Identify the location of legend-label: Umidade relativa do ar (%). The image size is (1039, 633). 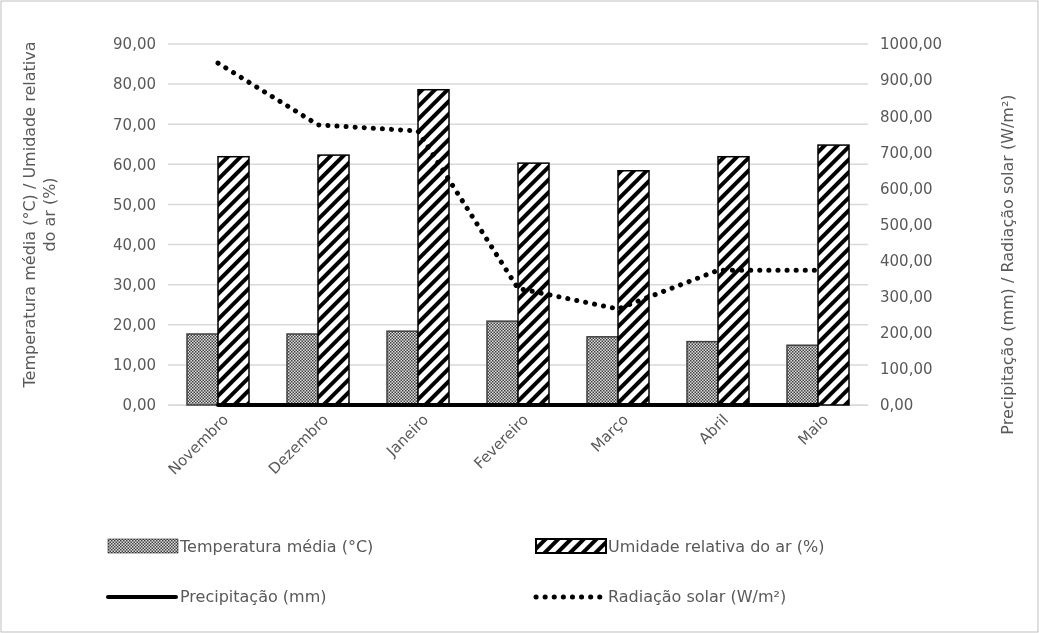
(716, 546).